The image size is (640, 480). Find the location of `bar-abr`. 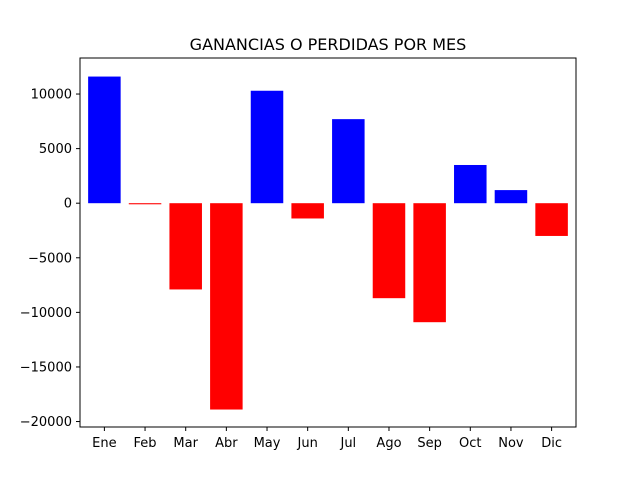

bar-abr is located at coordinates (226, 306).